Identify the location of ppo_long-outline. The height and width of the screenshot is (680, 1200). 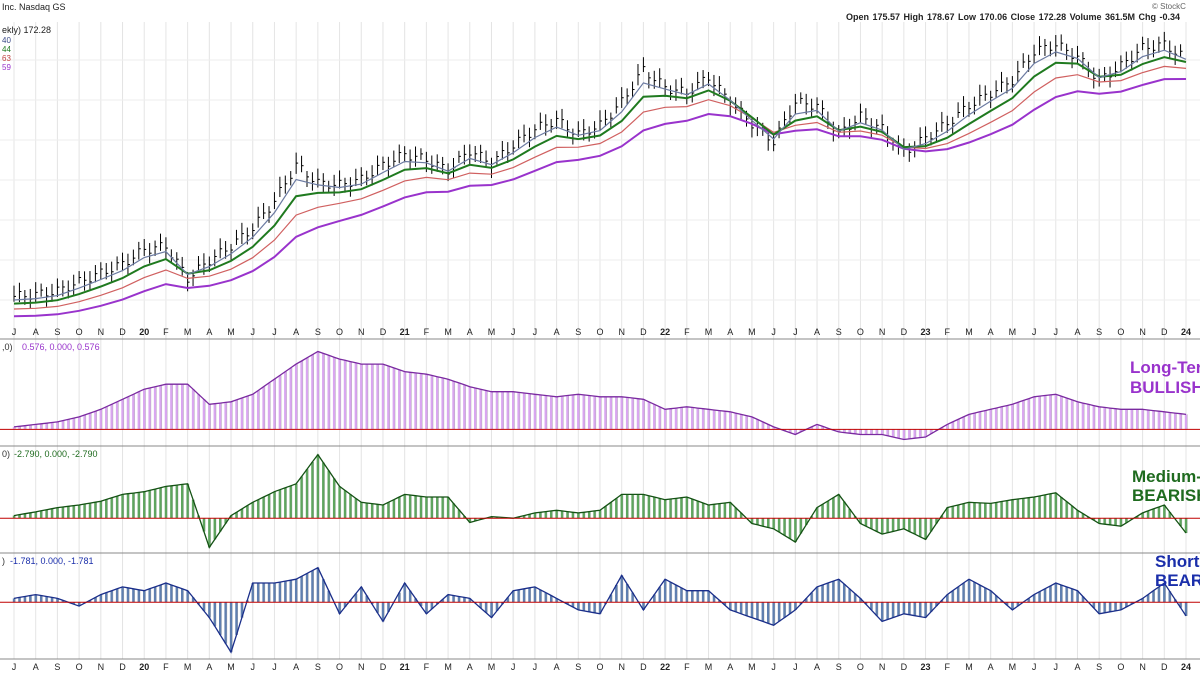
(600, 395).